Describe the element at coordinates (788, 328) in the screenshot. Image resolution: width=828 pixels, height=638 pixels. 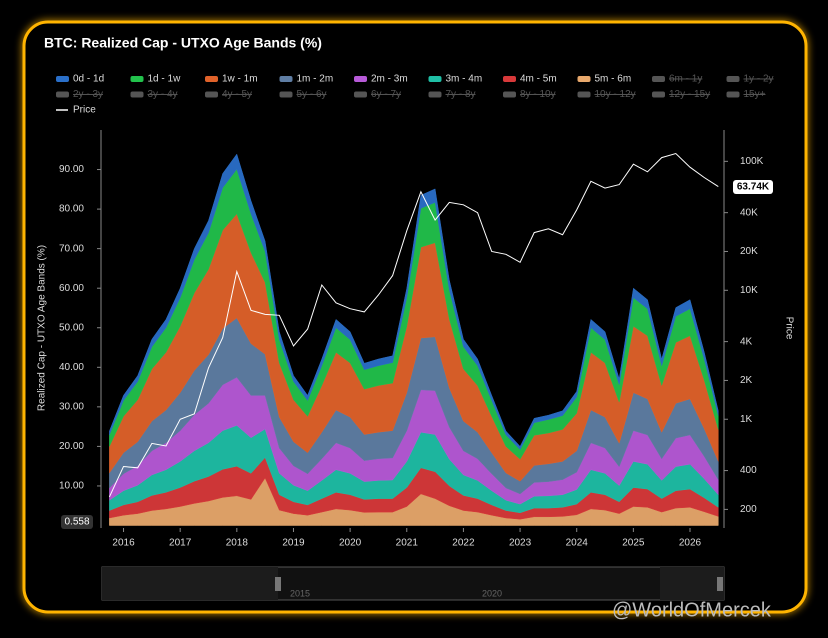
I see `y2-axis-label: Price` at that location.